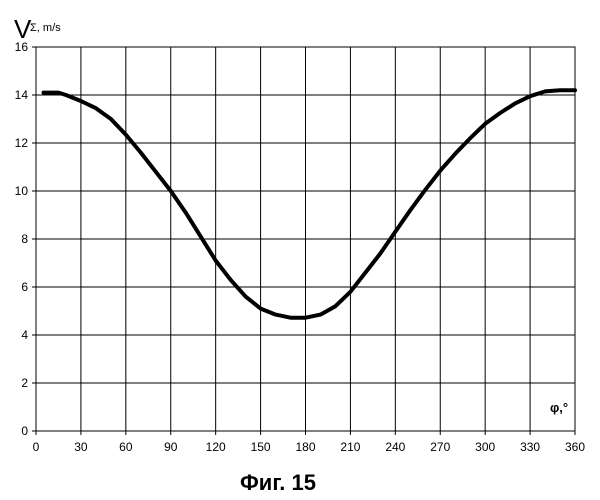 The image size is (600, 500). I want to click on x-tick-label: 300, so click(485, 447).